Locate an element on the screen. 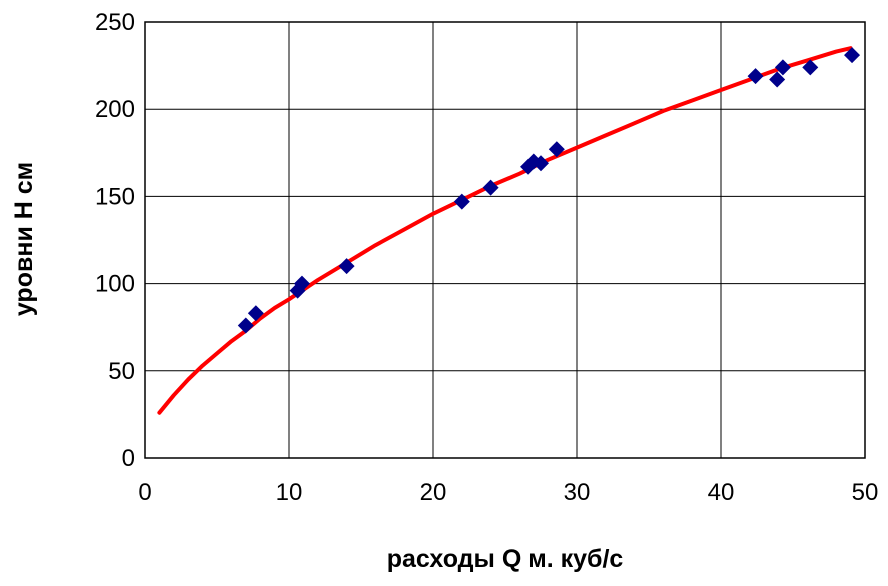 This screenshot has width=888, height=586. y-tick-label: 100 is located at coordinates (115, 284).